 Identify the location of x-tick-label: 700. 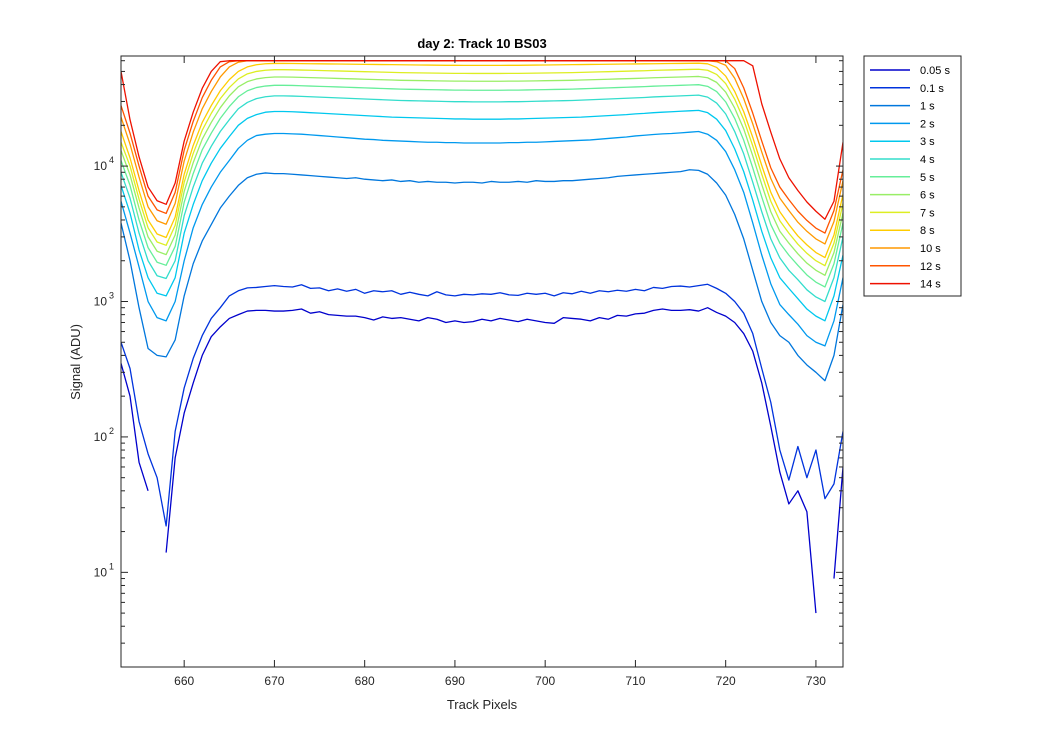
(545, 681).